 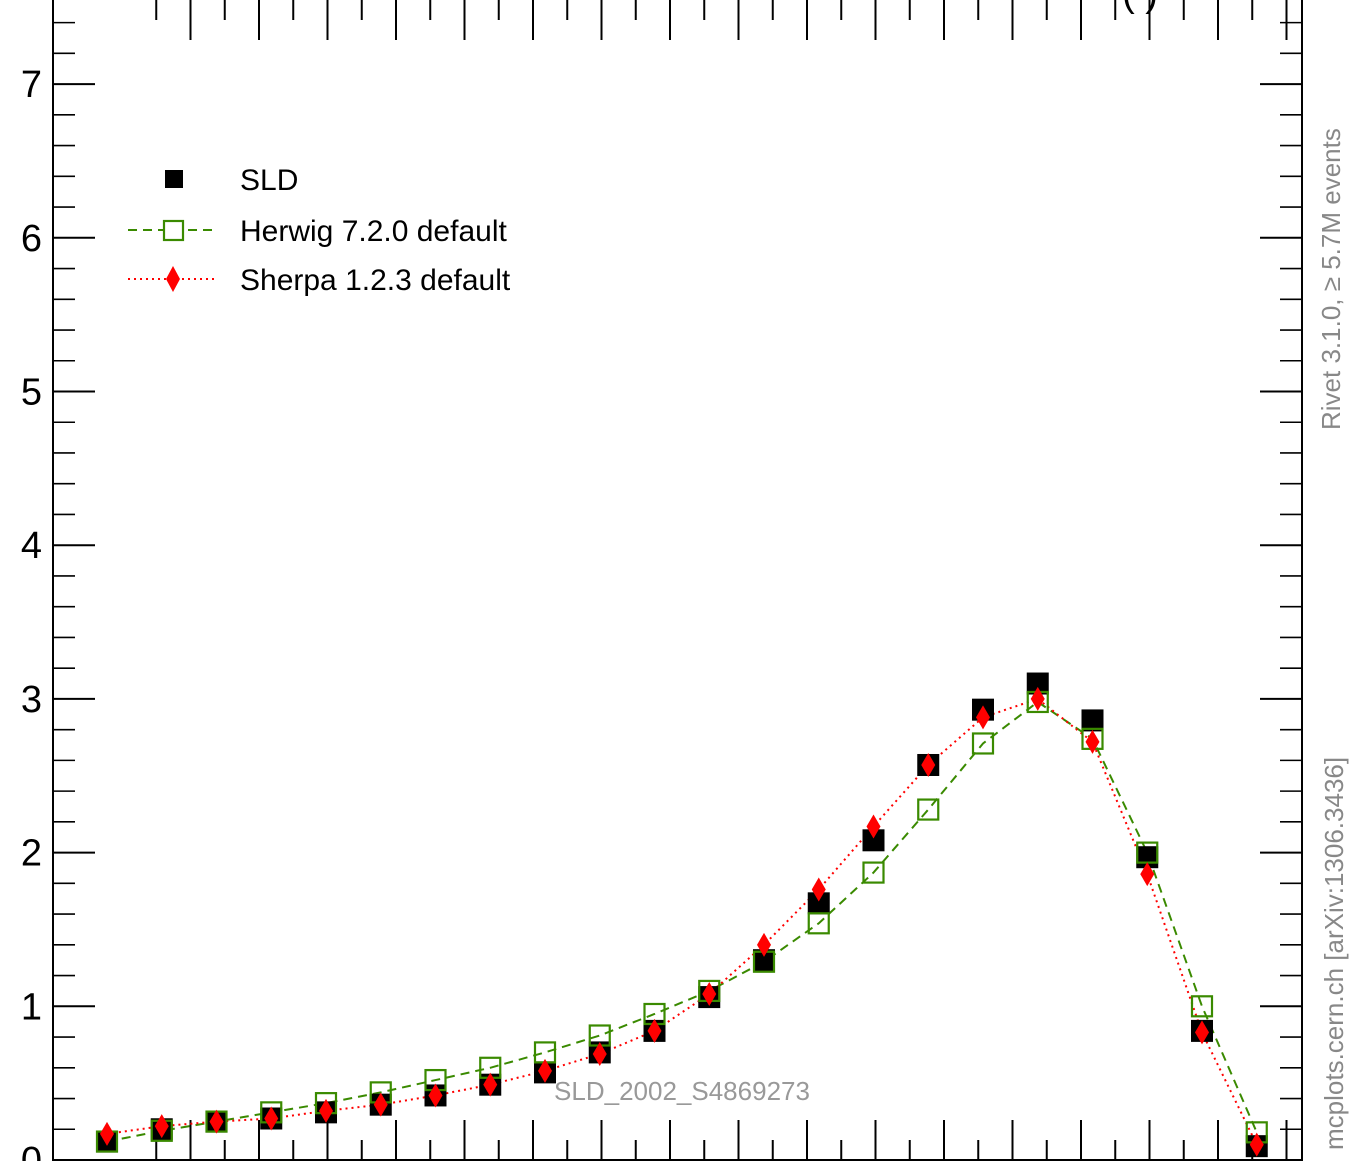 What do you see at coordinates (31, 1007) in the screenshot?
I see `y-tick-label: 1` at bounding box center [31, 1007].